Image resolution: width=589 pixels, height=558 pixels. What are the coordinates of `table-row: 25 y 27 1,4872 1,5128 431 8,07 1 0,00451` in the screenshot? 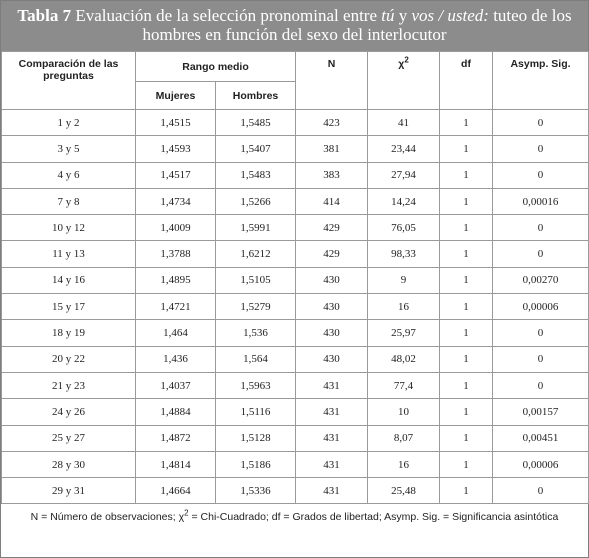 It's located at (295, 438).